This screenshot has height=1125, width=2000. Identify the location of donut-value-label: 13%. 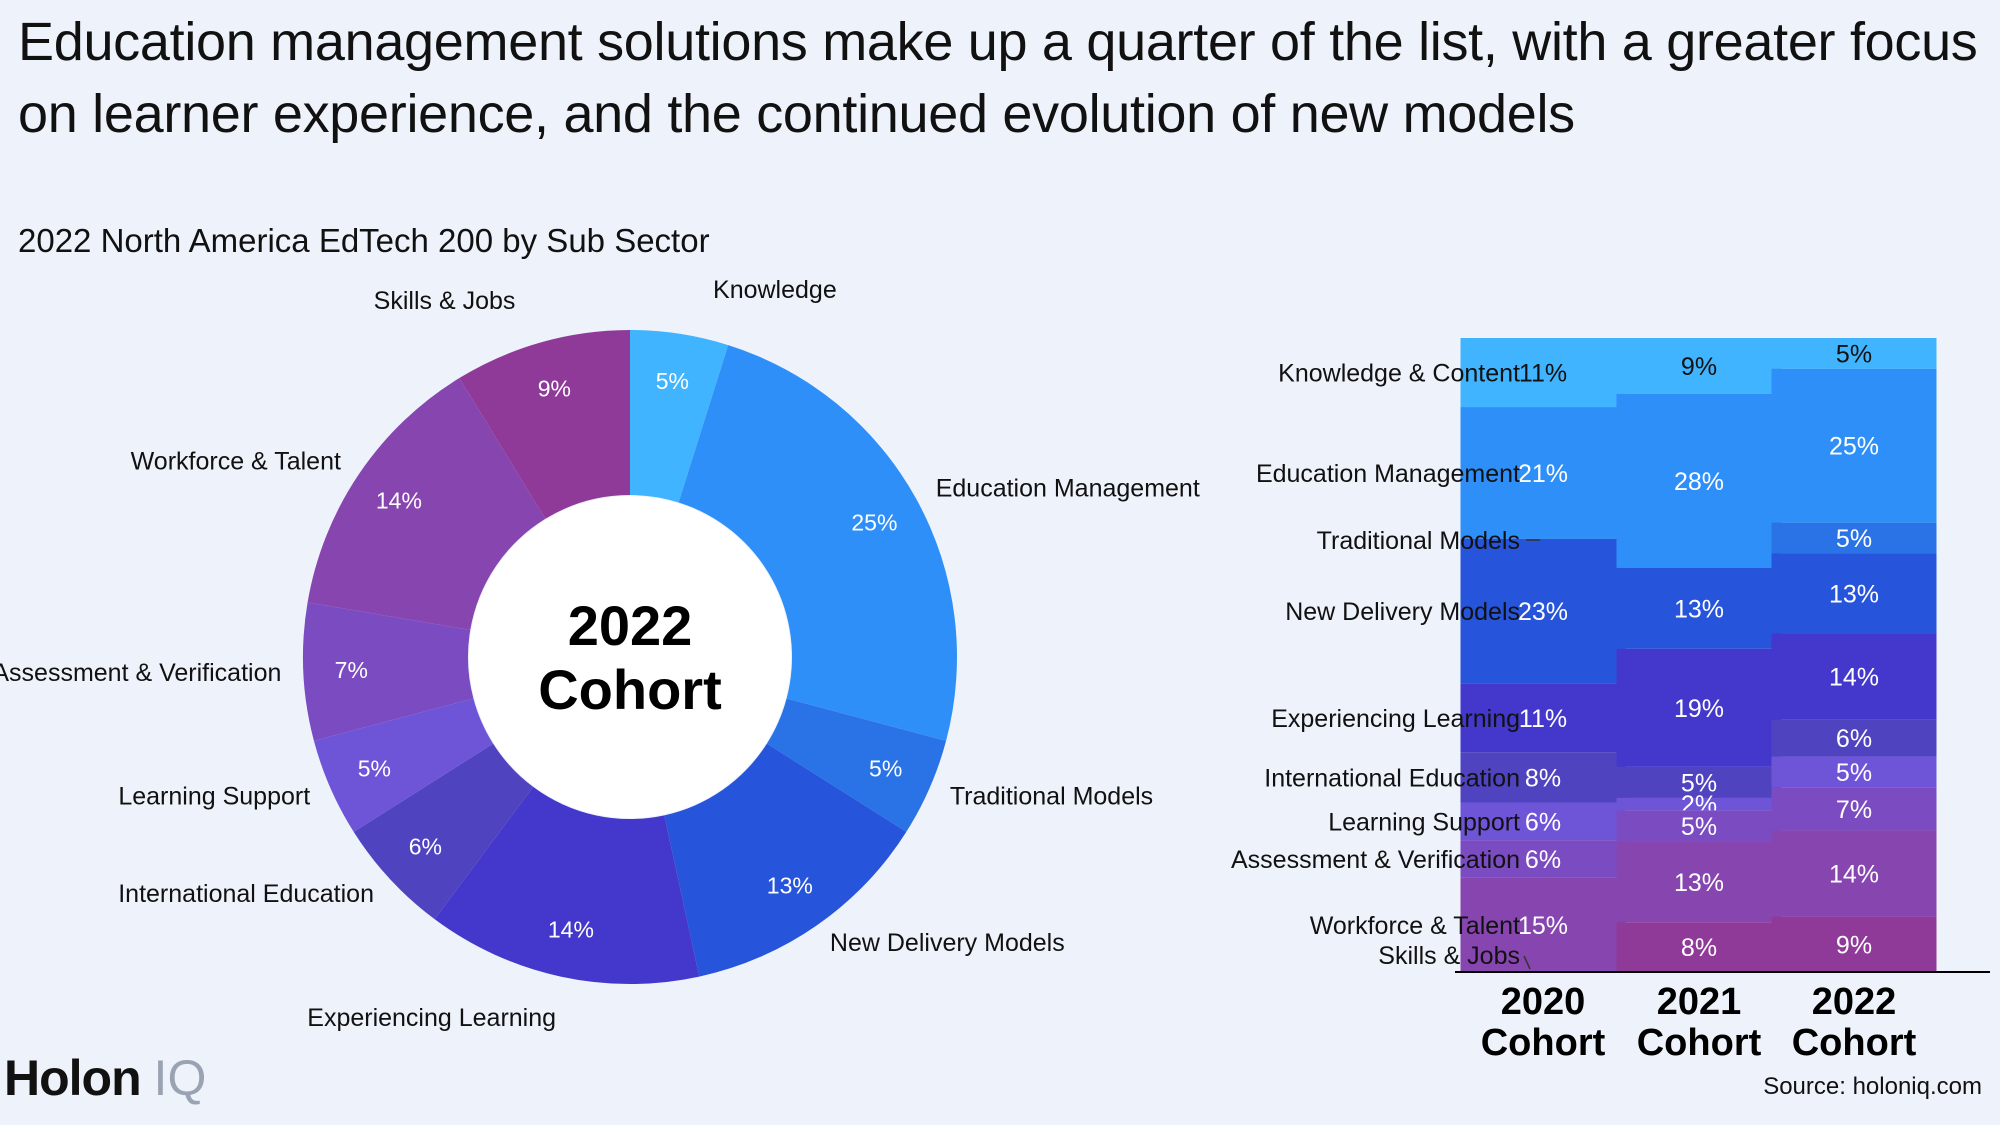
(790, 886).